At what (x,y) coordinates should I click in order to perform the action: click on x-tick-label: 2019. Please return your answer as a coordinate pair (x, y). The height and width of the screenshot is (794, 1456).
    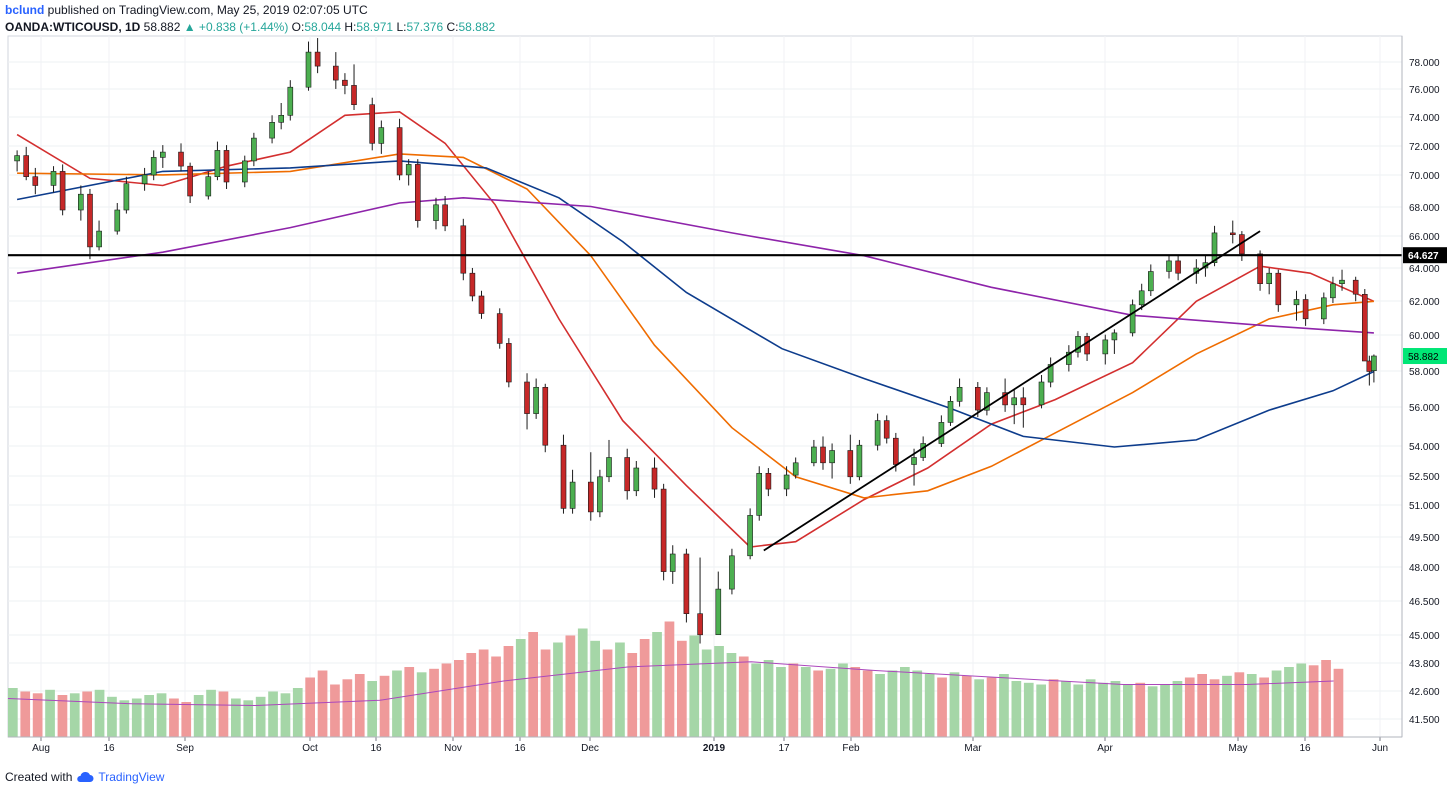
    Looking at the image, I should click on (714, 748).